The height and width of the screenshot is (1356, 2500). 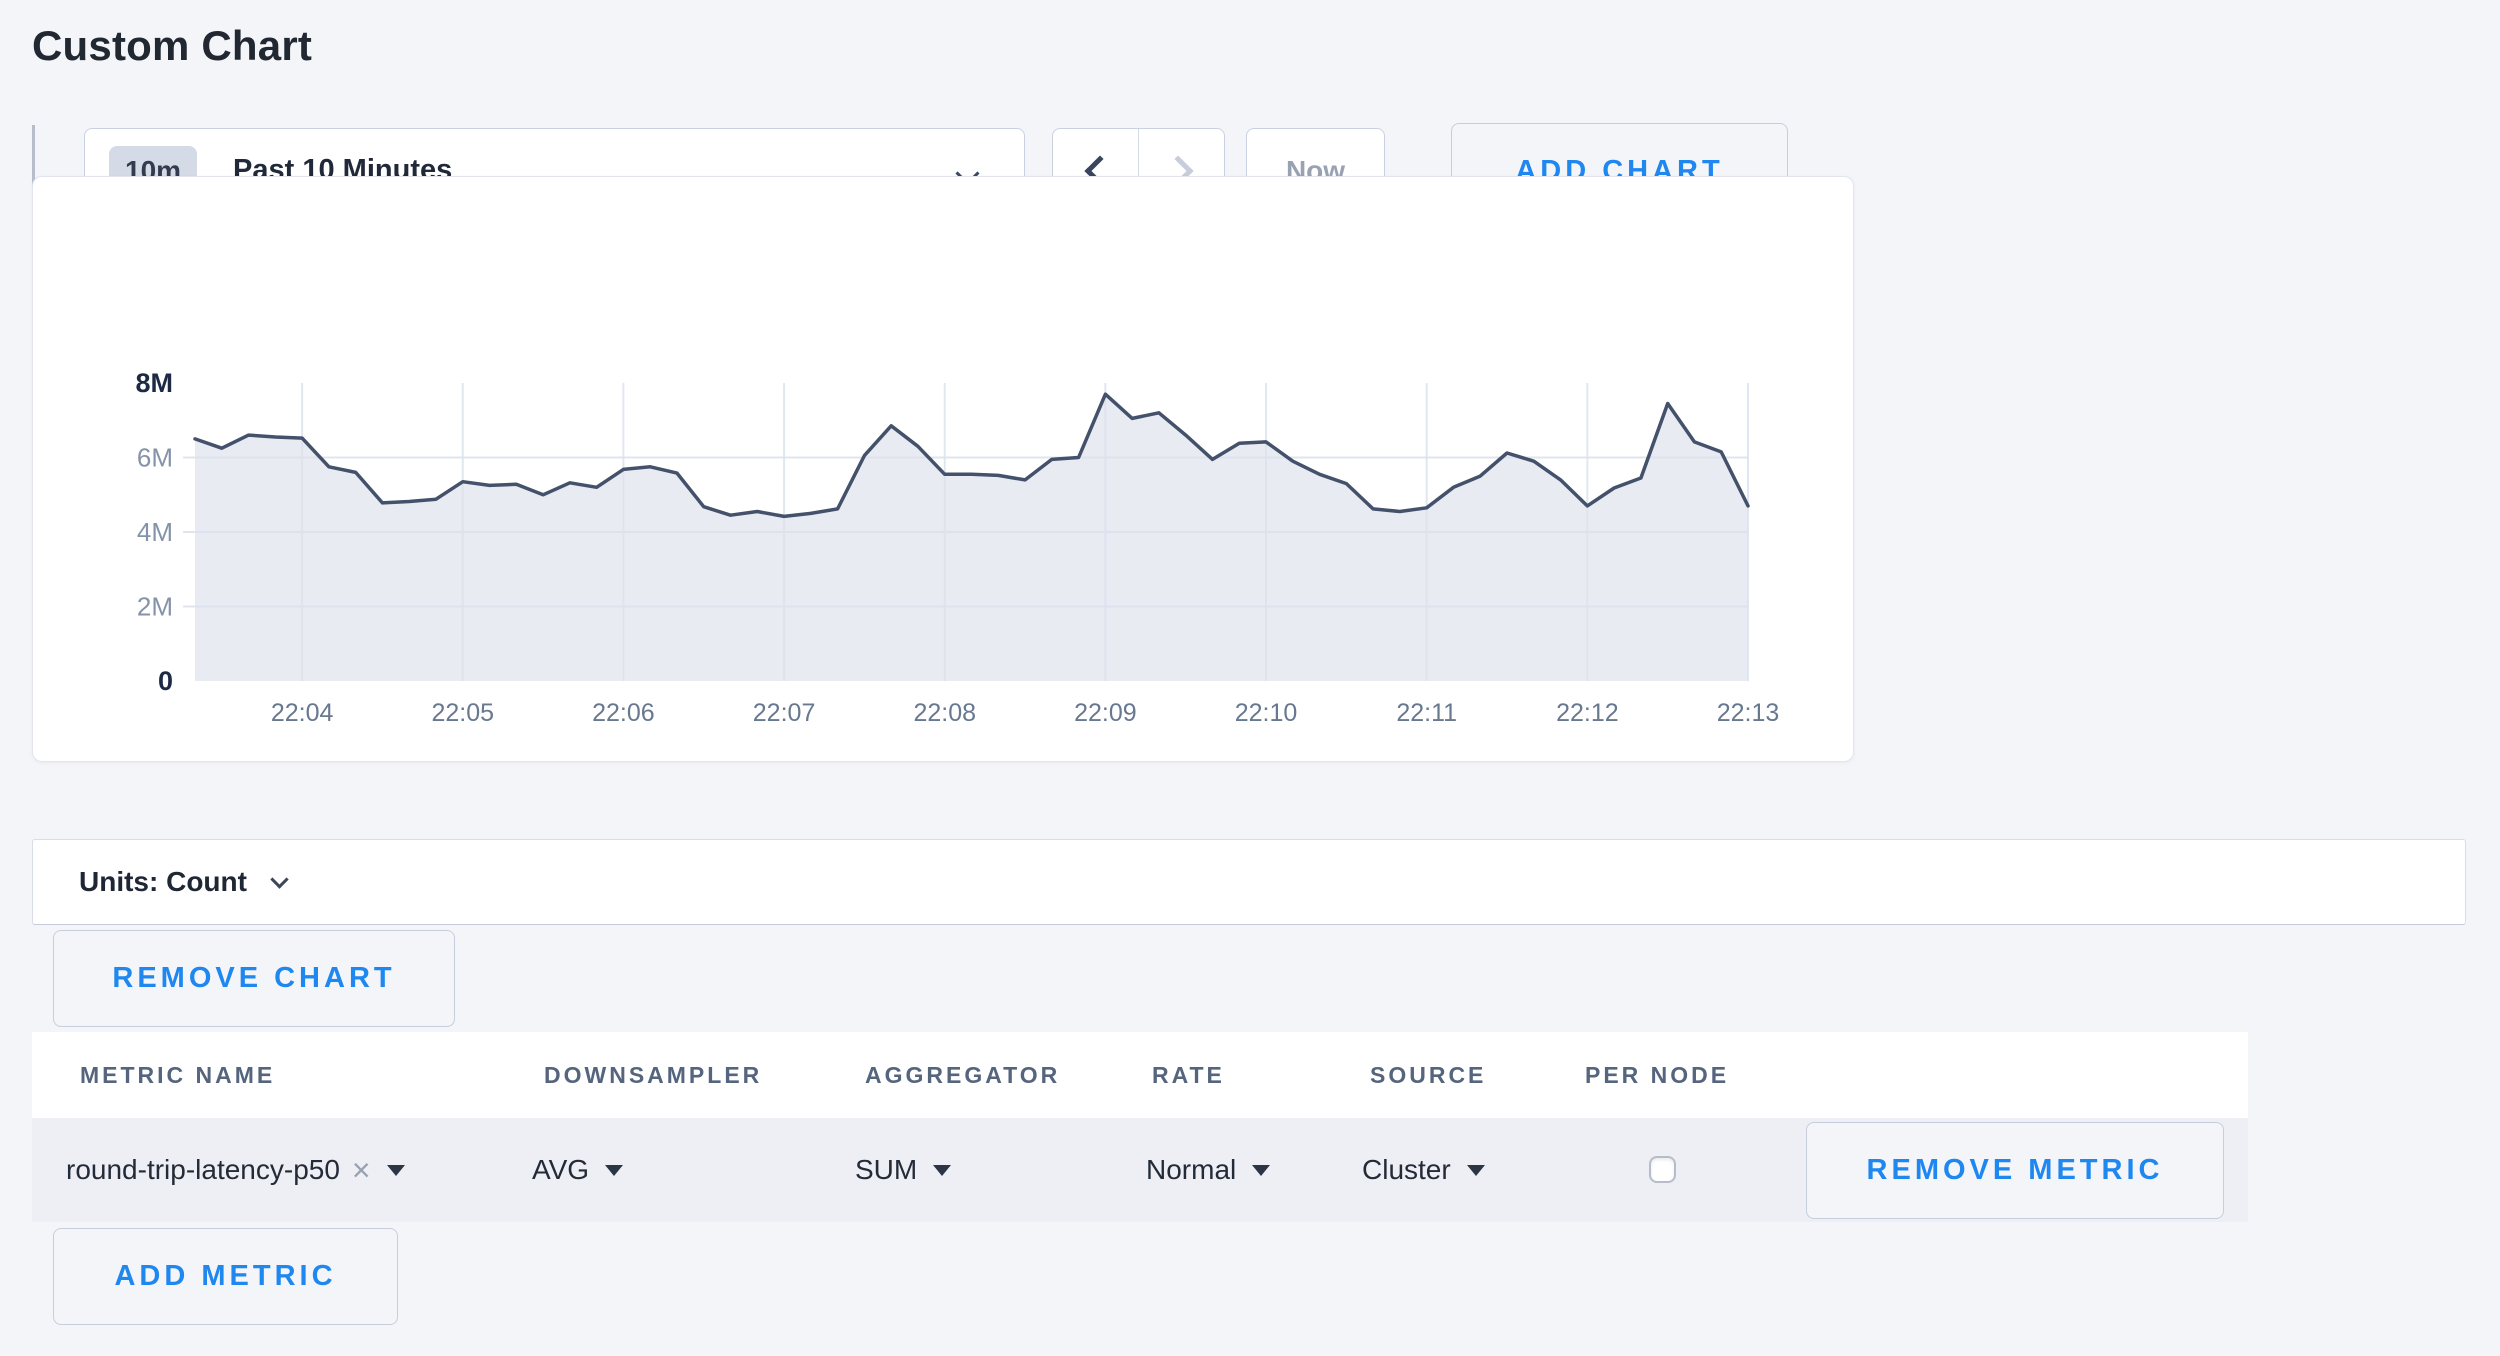 What do you see at coordinates (203, 1169) in the screenshot?
I see `metric-name-value: round-trip-latency-p50` at bounding box center [203, 1169].